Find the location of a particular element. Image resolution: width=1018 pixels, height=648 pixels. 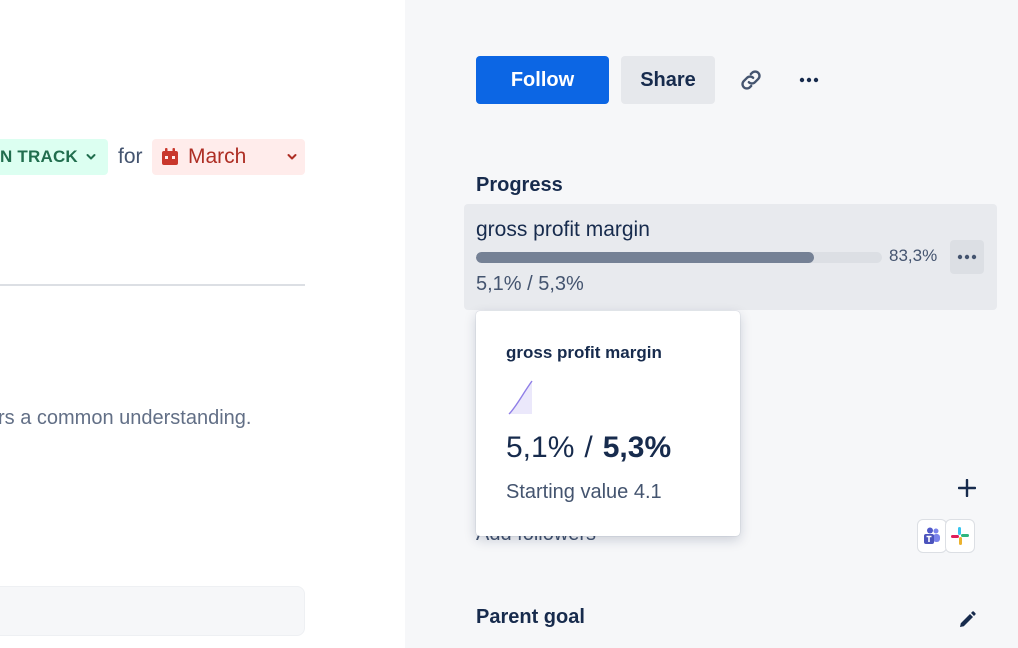

progress-bar-fill is located at coordinates (645, 257).